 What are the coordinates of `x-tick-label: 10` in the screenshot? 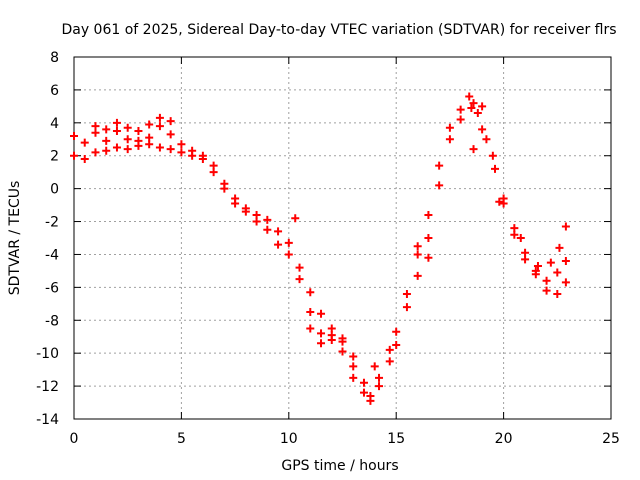 It's located at (289, 439).